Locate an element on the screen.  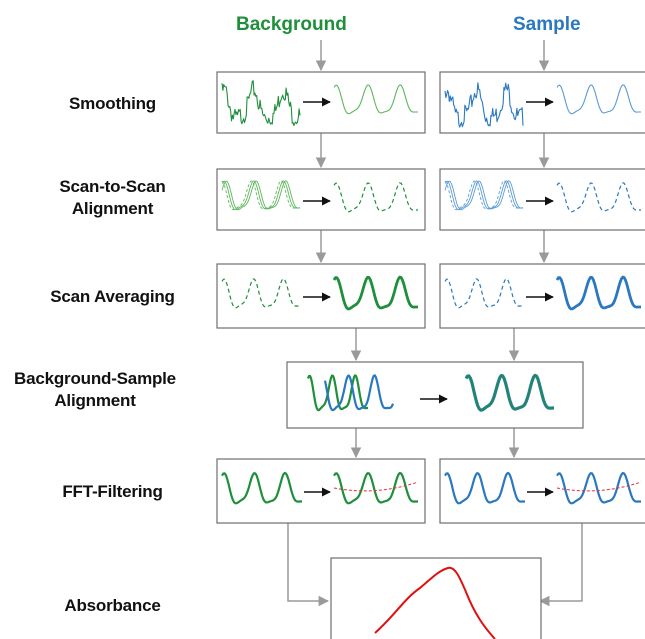
absorbance-box is located at coordinates (436, 598).